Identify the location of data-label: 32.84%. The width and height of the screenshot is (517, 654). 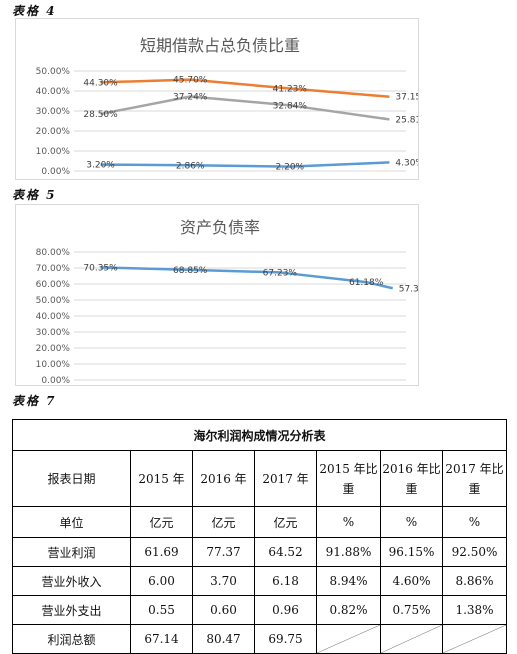
(290, 106).